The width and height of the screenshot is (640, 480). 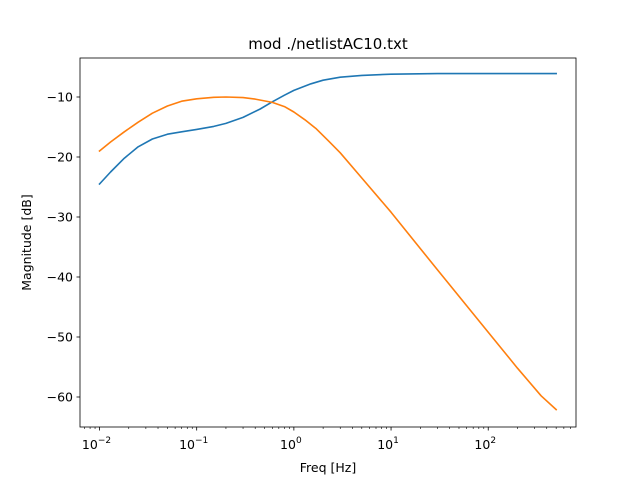 I want to click on chart-title: mod ./netlistAC10.txt, so click(x=328, y=44).